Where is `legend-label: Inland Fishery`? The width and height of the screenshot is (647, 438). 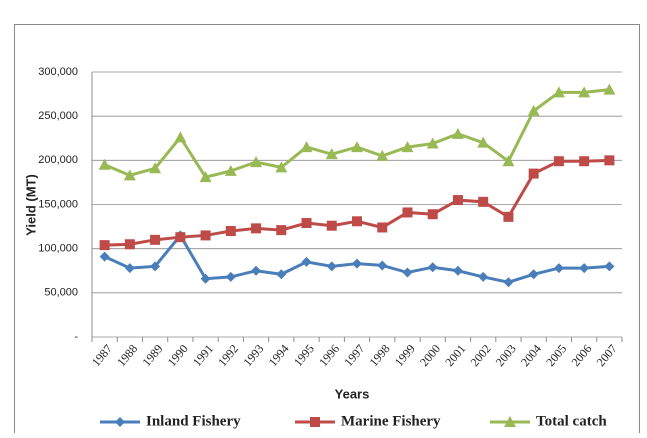
legend-label: Inland Fishery is located at coordinates (193, 421).